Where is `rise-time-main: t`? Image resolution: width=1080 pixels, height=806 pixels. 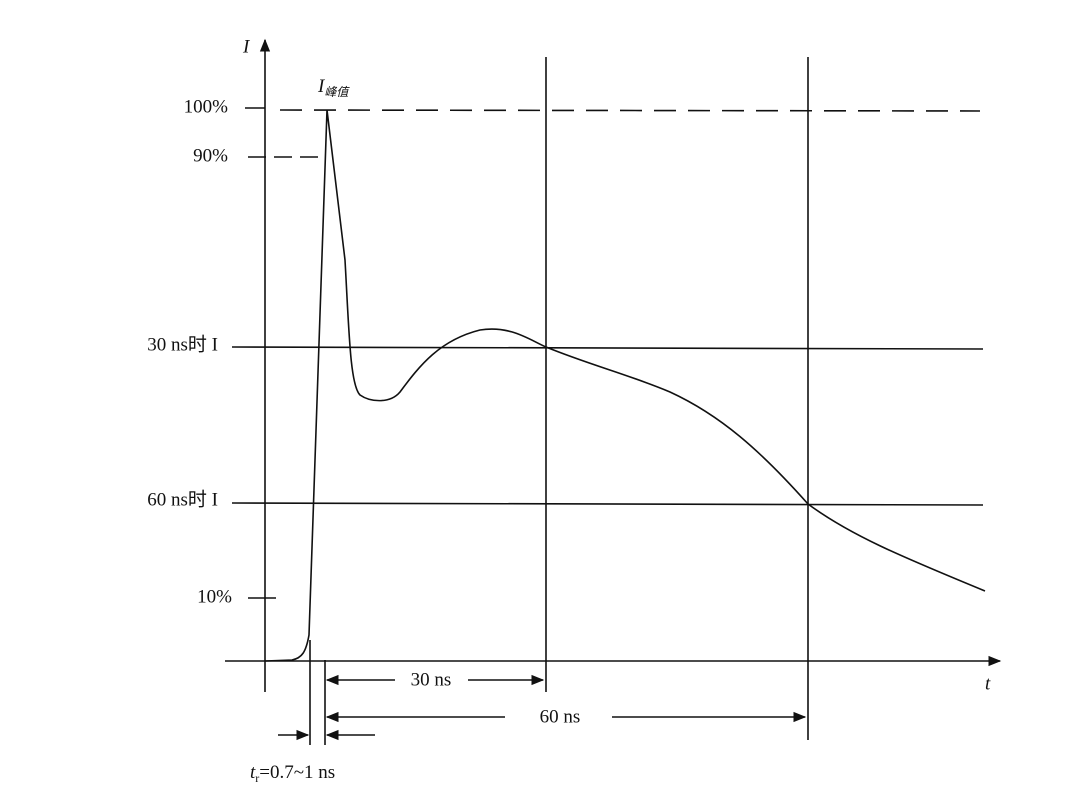
rise-time-main: t is located at coordinates (253, 772).